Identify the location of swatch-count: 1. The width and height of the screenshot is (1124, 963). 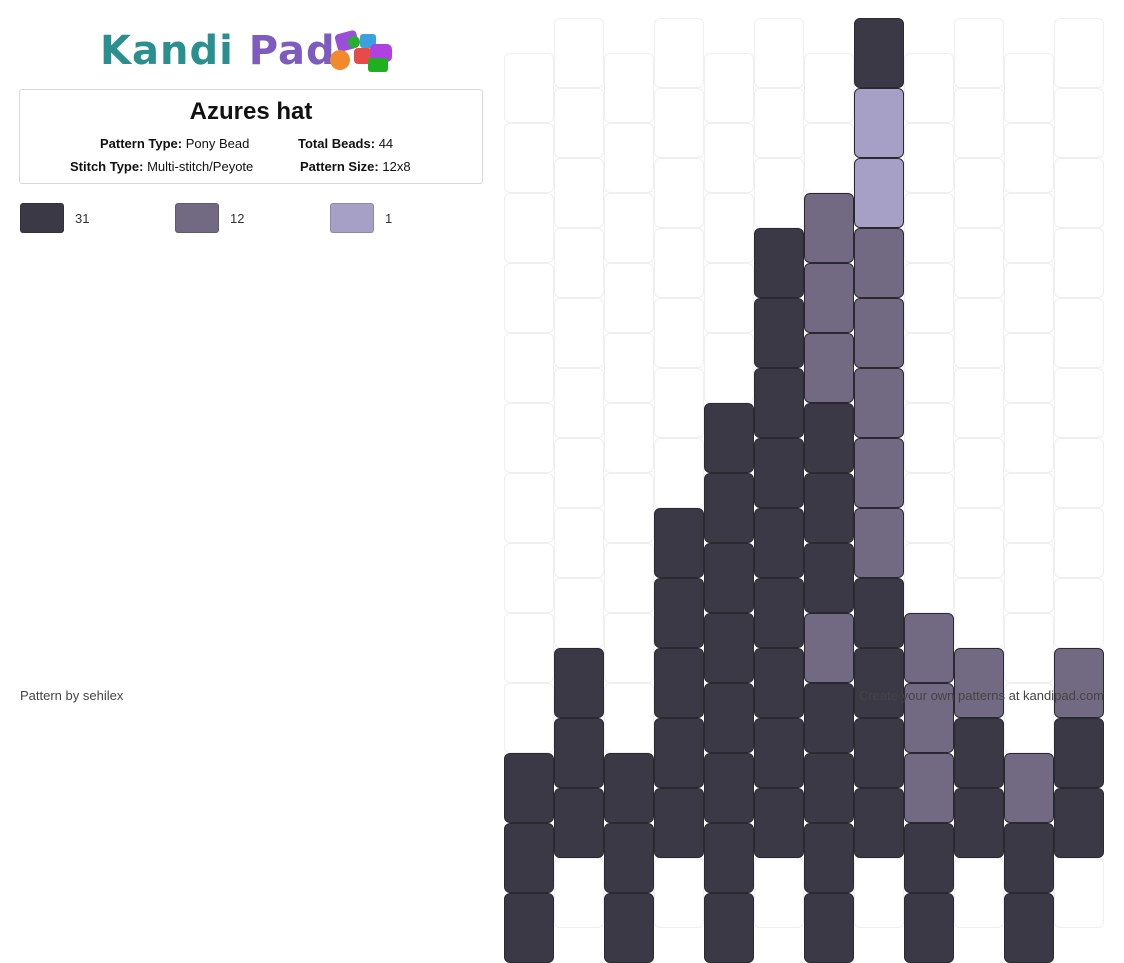
(389, 218).